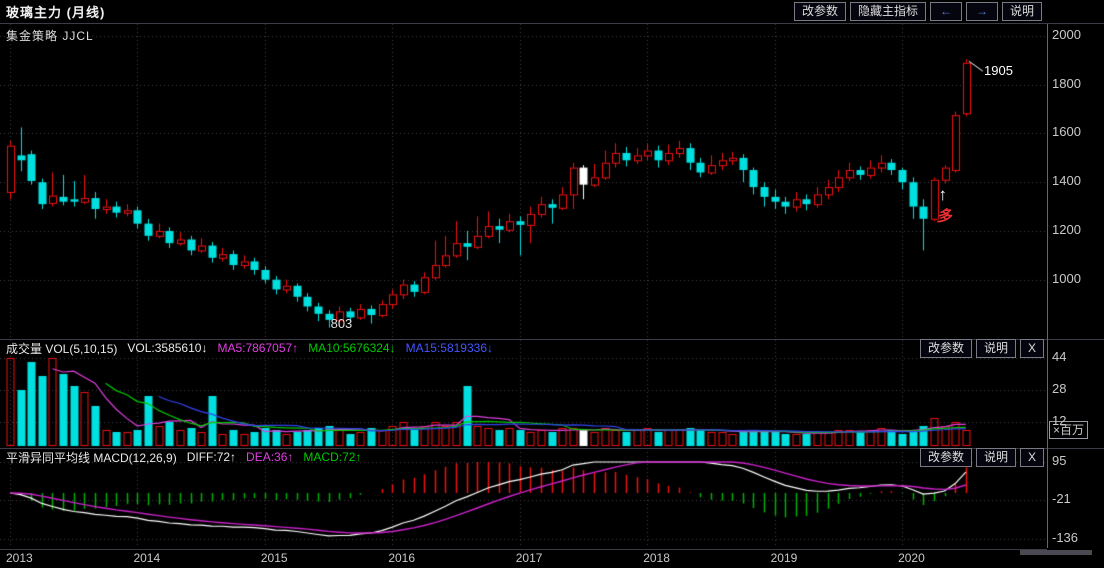 This screenshot has width=1104, height=568. I want to click on prev-arrow-button: ←, so click(945, 11).